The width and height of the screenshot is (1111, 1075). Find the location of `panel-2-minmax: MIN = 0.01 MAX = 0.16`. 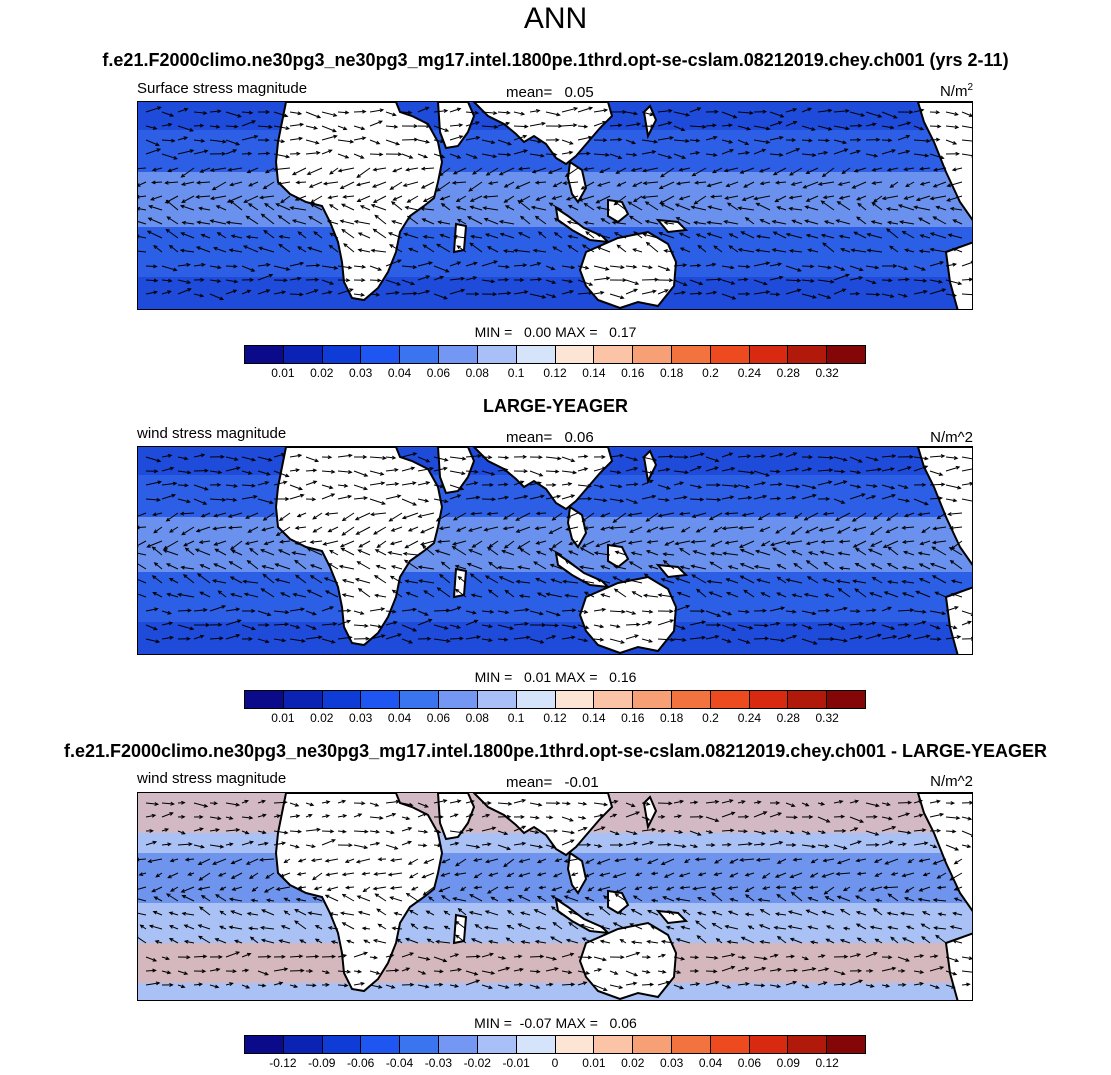

panel-2-minmax: MIN = 0.01 MAX = 0.16 is located at coordinates (555, 677).